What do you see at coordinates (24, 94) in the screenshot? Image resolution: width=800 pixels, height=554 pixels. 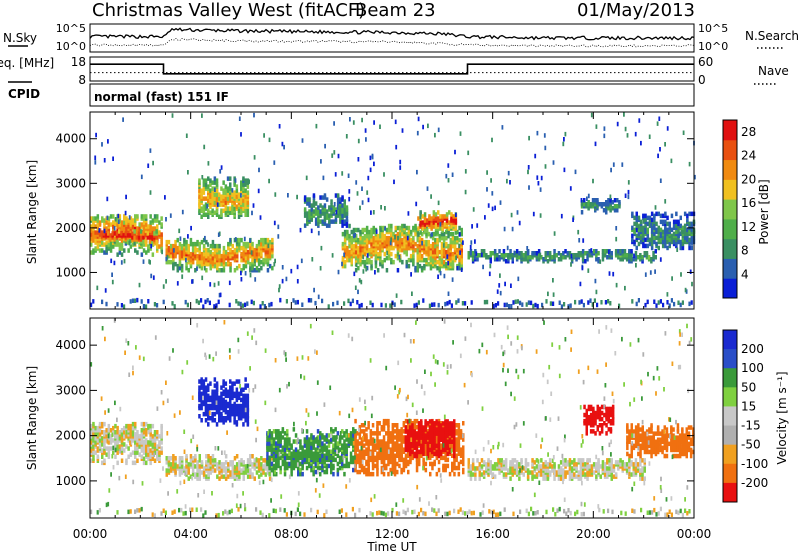 I see `cpid-label: CPID` at bounding box center [24, 94].